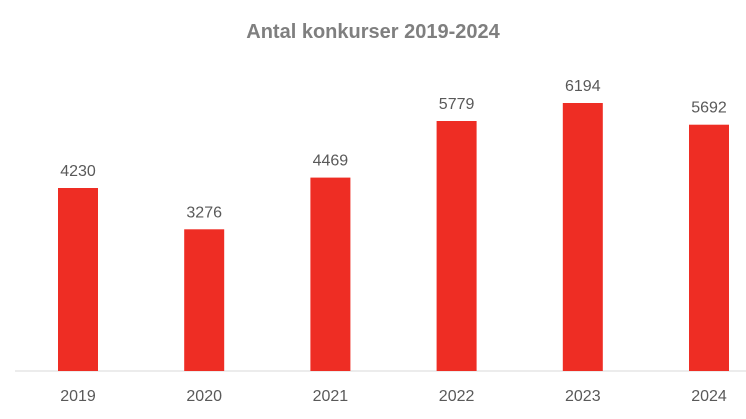  What do you see at coordinates (457, 104) in the screenshot?
I see `data-label-2022: 5779` at bounding box center [457, 104].